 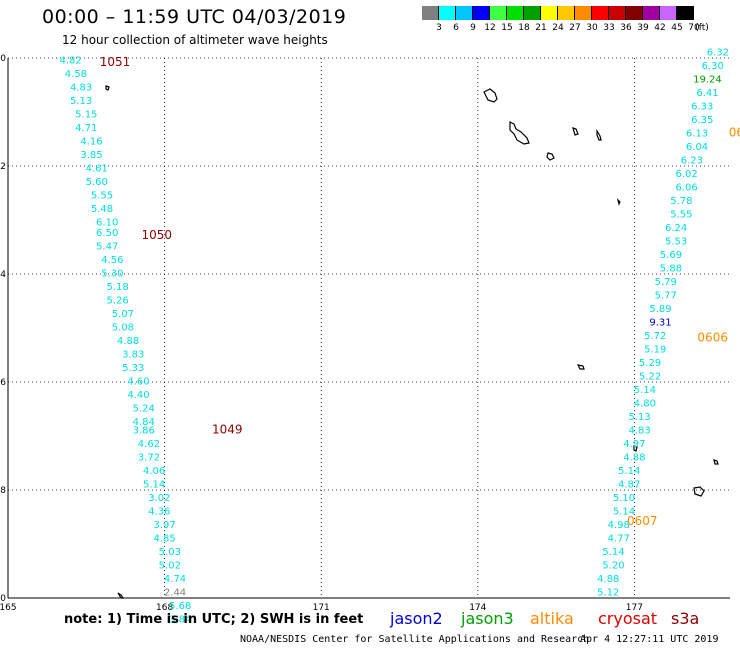 I want to click on lon-tick-label: 171, so click(x=321, y=608).